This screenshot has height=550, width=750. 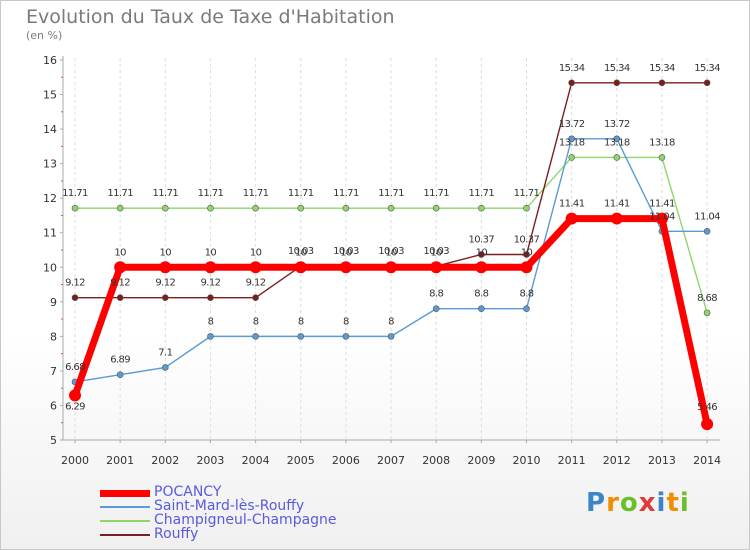 I want to click on y-tick-label: 13, so click(x=50, y=164).